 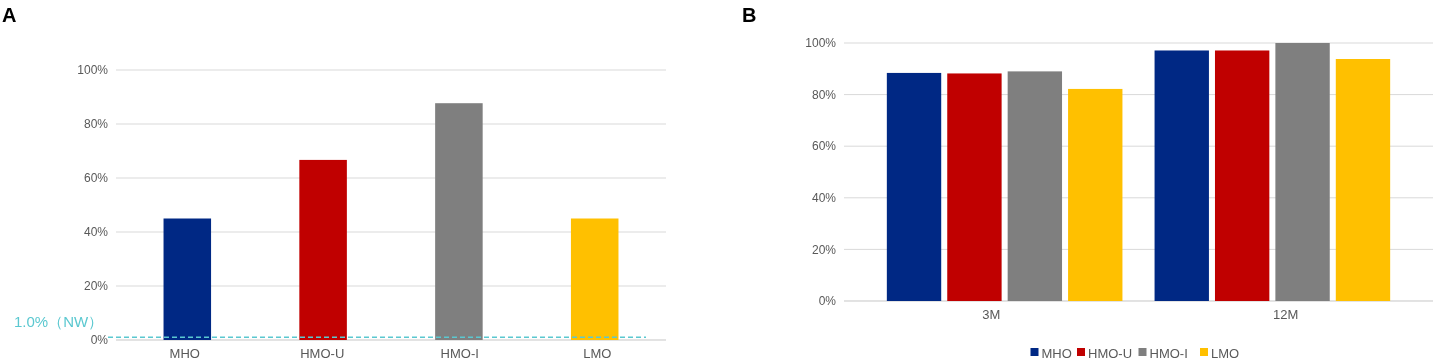 What do you see at coordinates (749, 15) in the screenshot?
I see `chart-title: B` at bounding box center [749, 15].